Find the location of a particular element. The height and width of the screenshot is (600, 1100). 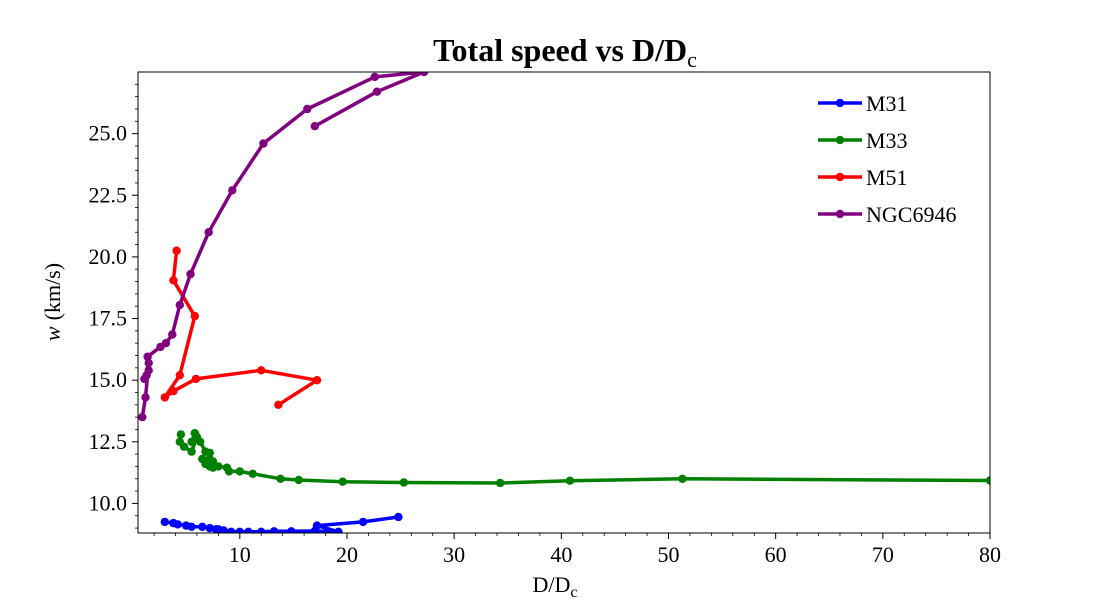

y-axis-label-unit: (km/s) is located at coordinates (52, 291).